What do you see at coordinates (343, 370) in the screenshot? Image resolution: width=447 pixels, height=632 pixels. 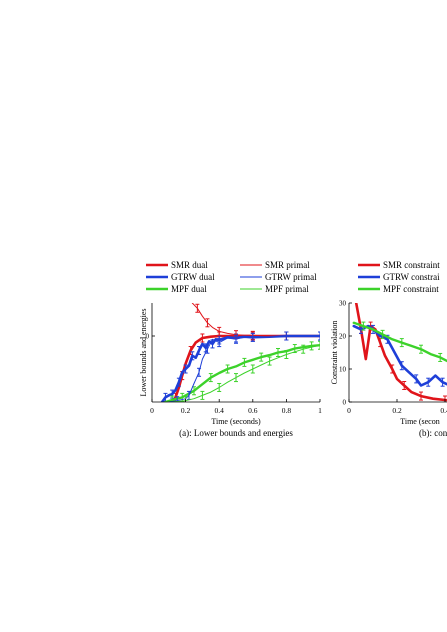 I see `y-tick-label: 10` at bounding box center [343, 370].